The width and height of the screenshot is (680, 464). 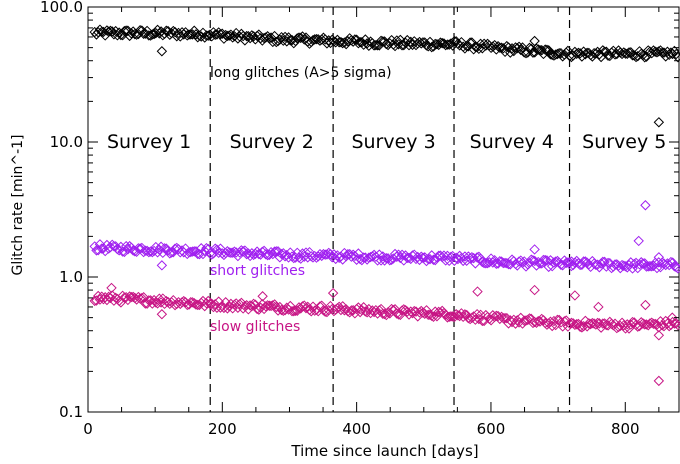 I want to click on x-tick-label: 400, so click(x=356, y=429).